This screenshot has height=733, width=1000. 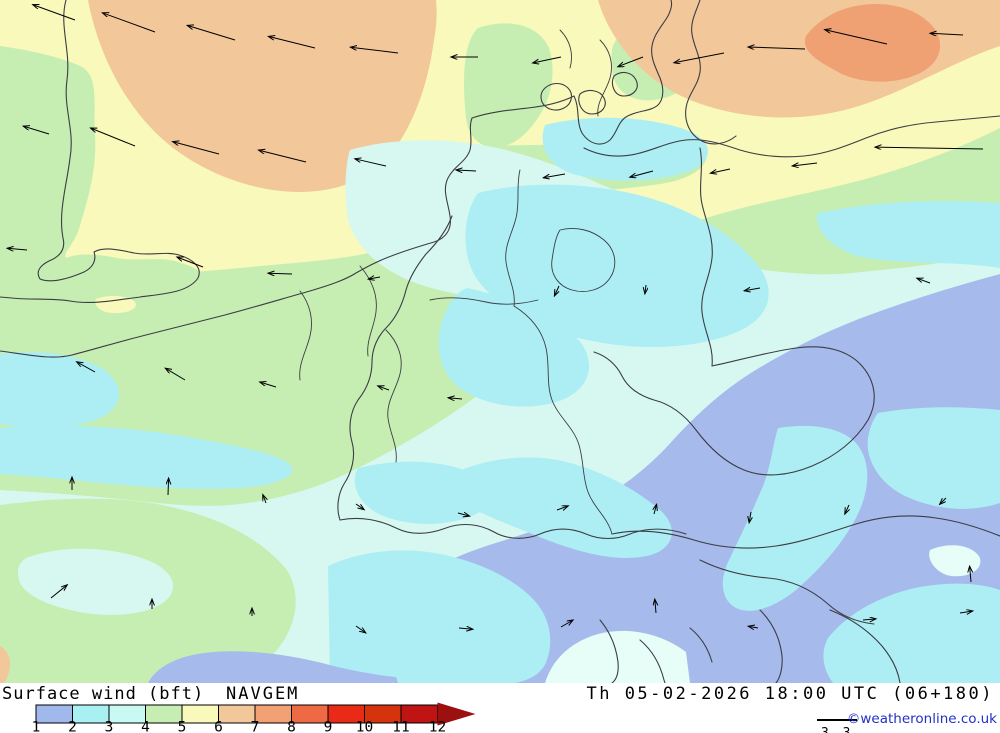 What do you see at coordinates (328, 726) in the screenshot?
I see `legend-tick-label: 9` at bounding box center [328, 726].